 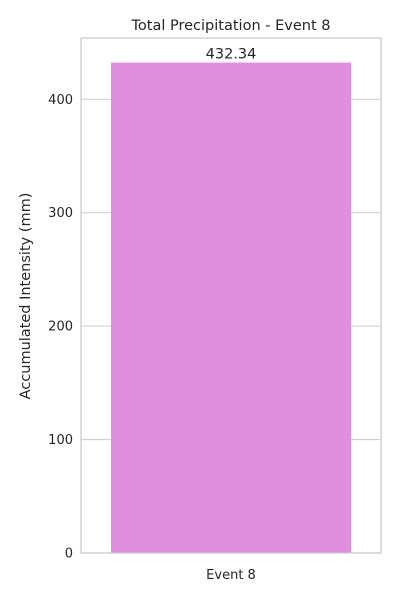 What do you see at coordinates (69, 554) in the screenshot?
I see `y-tick-label: 0` at bounding box center [69, 554].